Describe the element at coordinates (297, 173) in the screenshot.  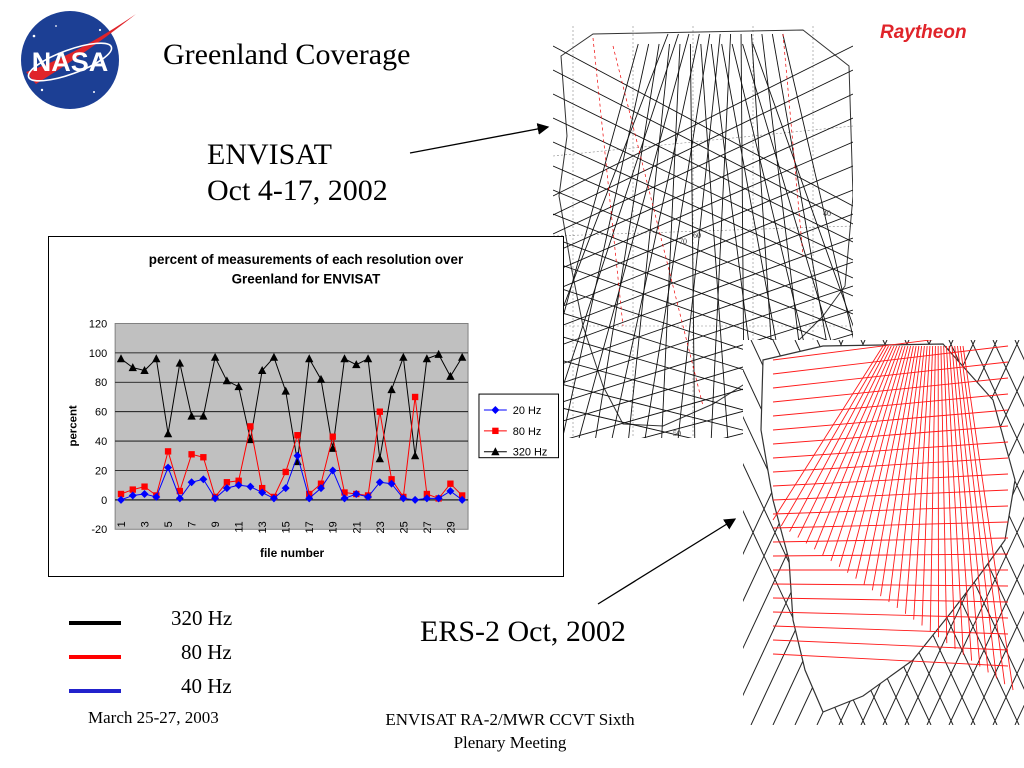
I see `envisat-callout: ENVISAT Oct 4-17, 2002` at that location.